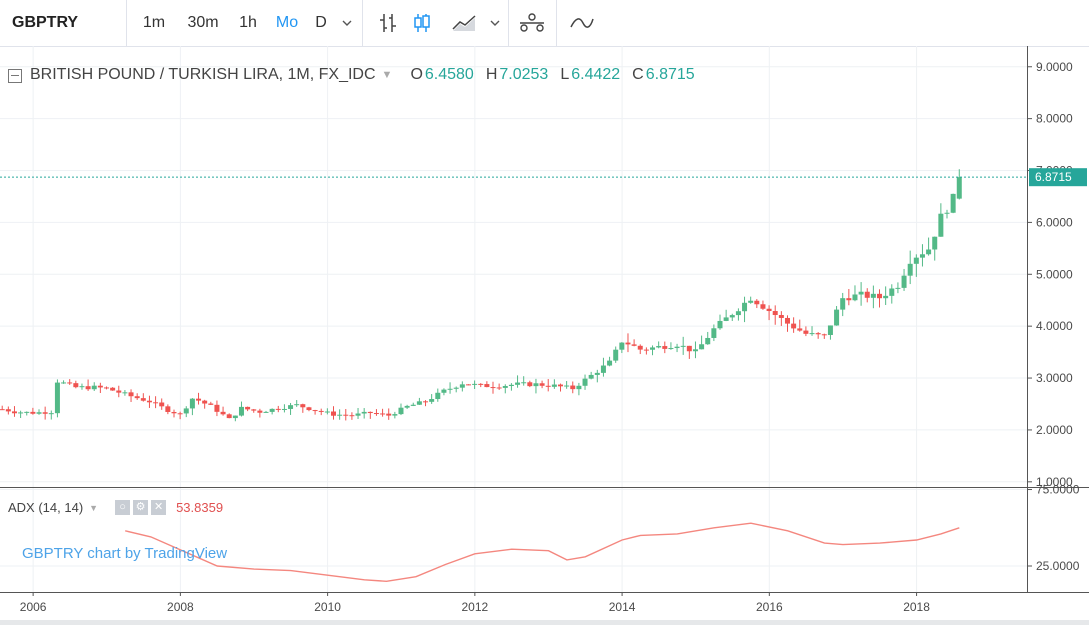 The image size is (1089, 625). What do you see at coordinates (1054, 378) in the screenshot?
I see `price-tick-label: 3.0000` at bounding box center [1054, 378].